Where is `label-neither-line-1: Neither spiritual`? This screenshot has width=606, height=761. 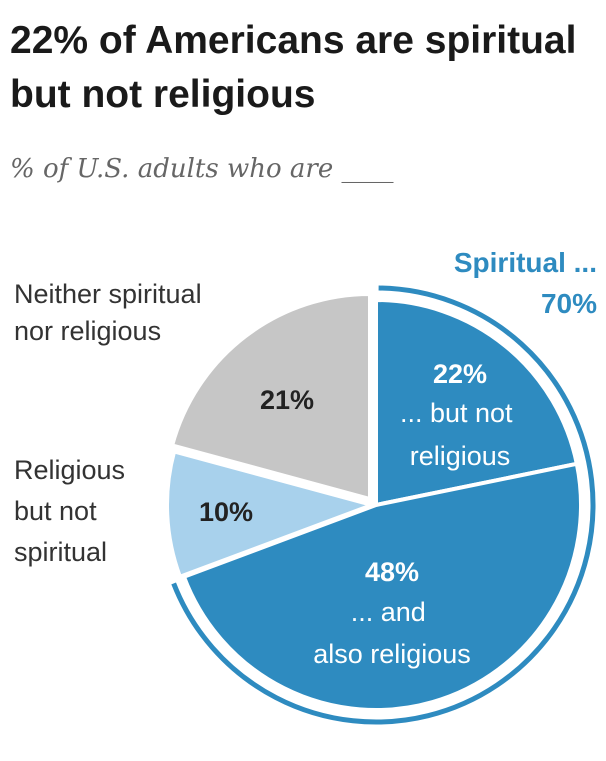
label-neither-line-1: Neither spiritual is located at coordinates (108, 294).